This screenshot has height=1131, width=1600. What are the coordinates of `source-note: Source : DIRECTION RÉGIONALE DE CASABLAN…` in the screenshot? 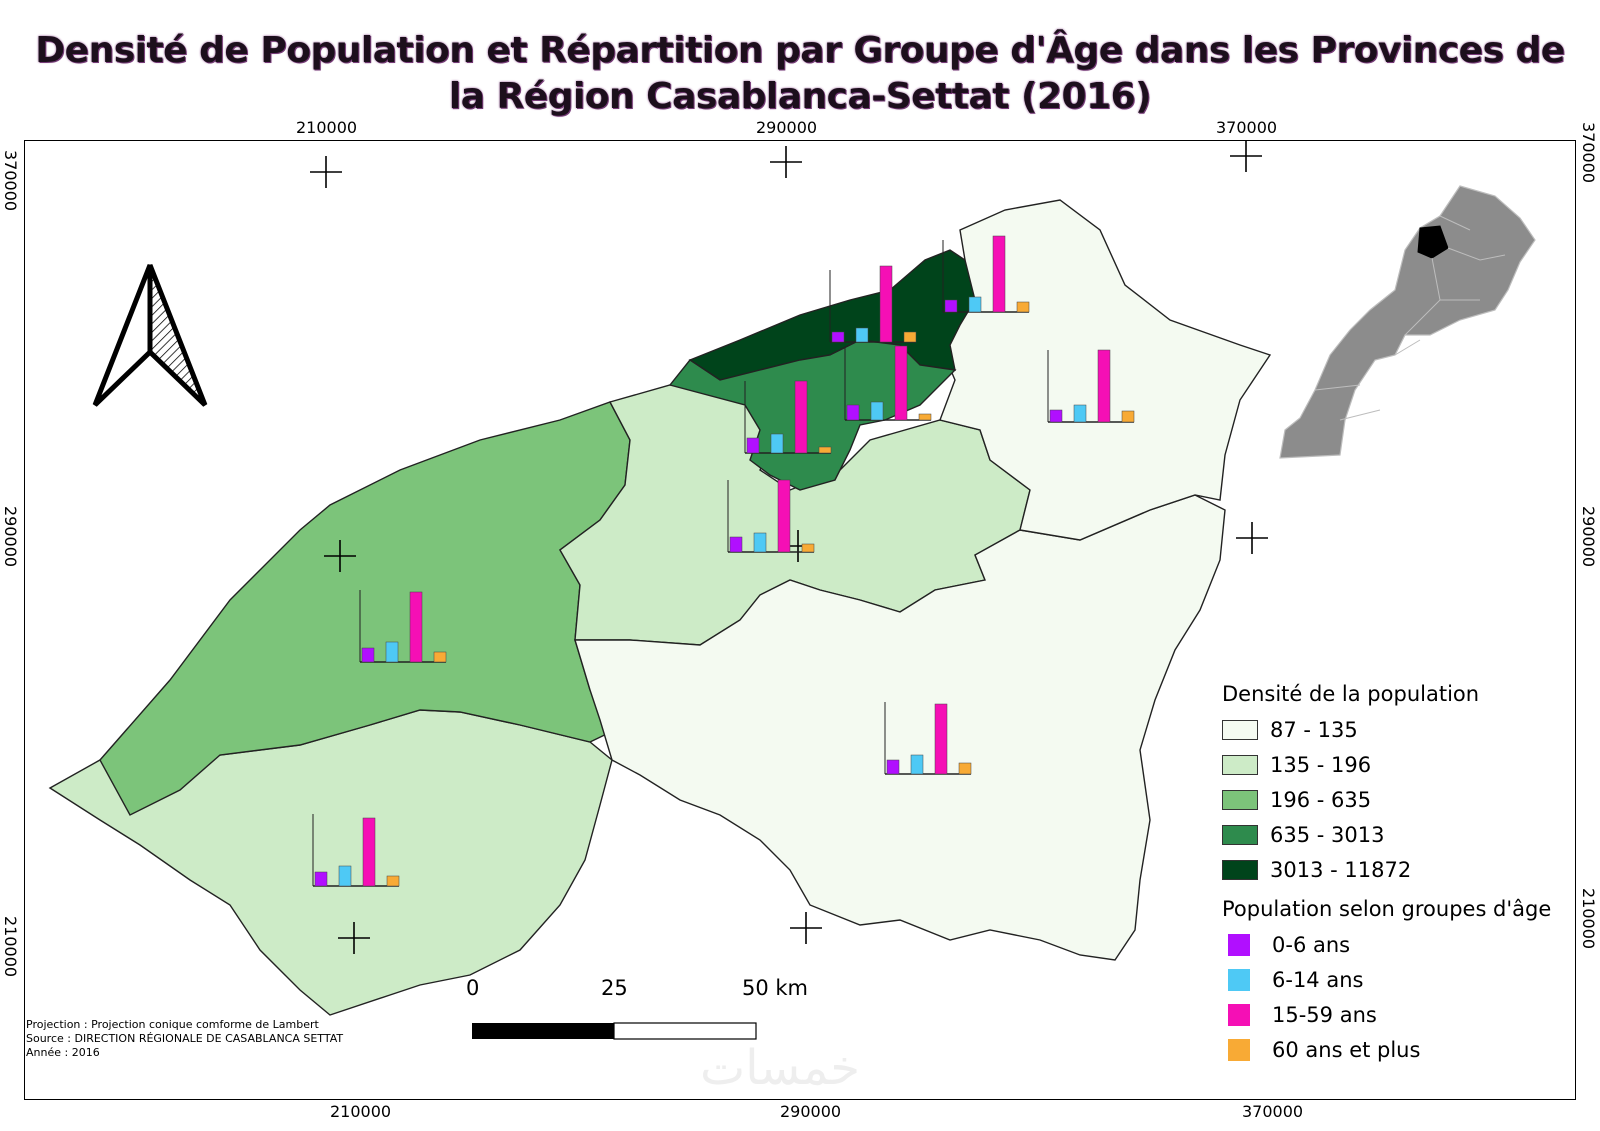 It's located at (185, 1038).